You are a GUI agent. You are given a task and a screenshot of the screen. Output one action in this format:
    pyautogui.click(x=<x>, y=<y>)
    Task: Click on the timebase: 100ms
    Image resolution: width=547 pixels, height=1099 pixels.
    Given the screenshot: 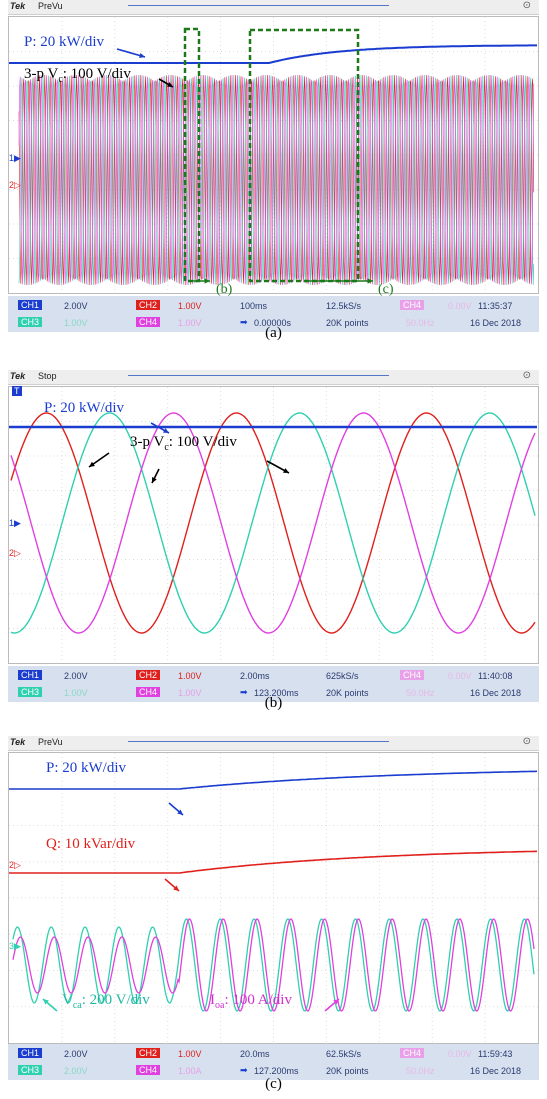 What is the action you would take?
    pyautogui.click(x=254, y=306)
    